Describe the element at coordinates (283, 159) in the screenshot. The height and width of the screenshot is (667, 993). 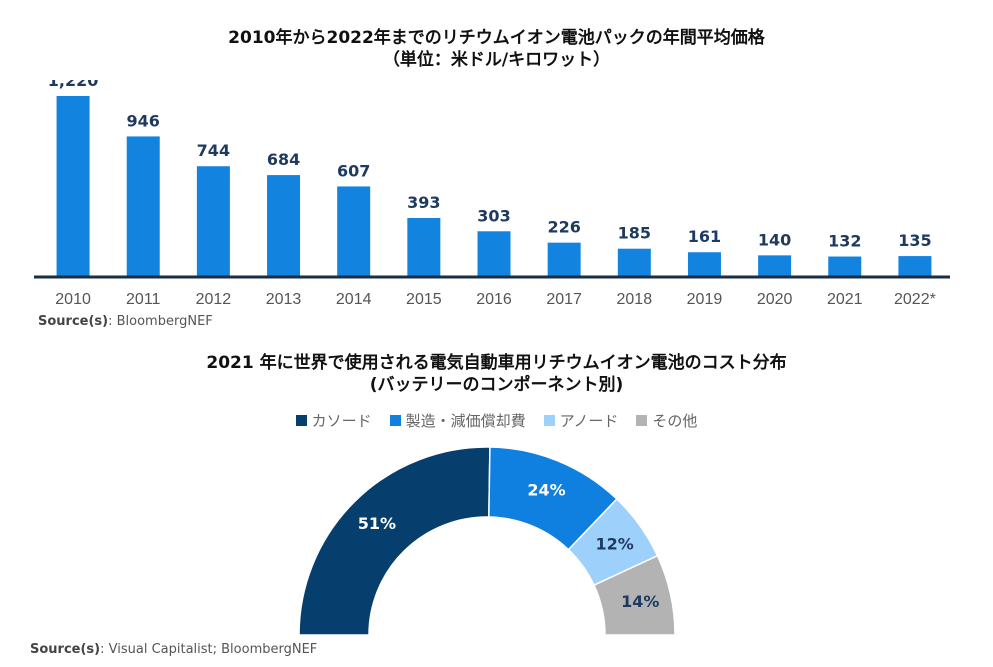
I see `bar-value-label: 684` at that location.